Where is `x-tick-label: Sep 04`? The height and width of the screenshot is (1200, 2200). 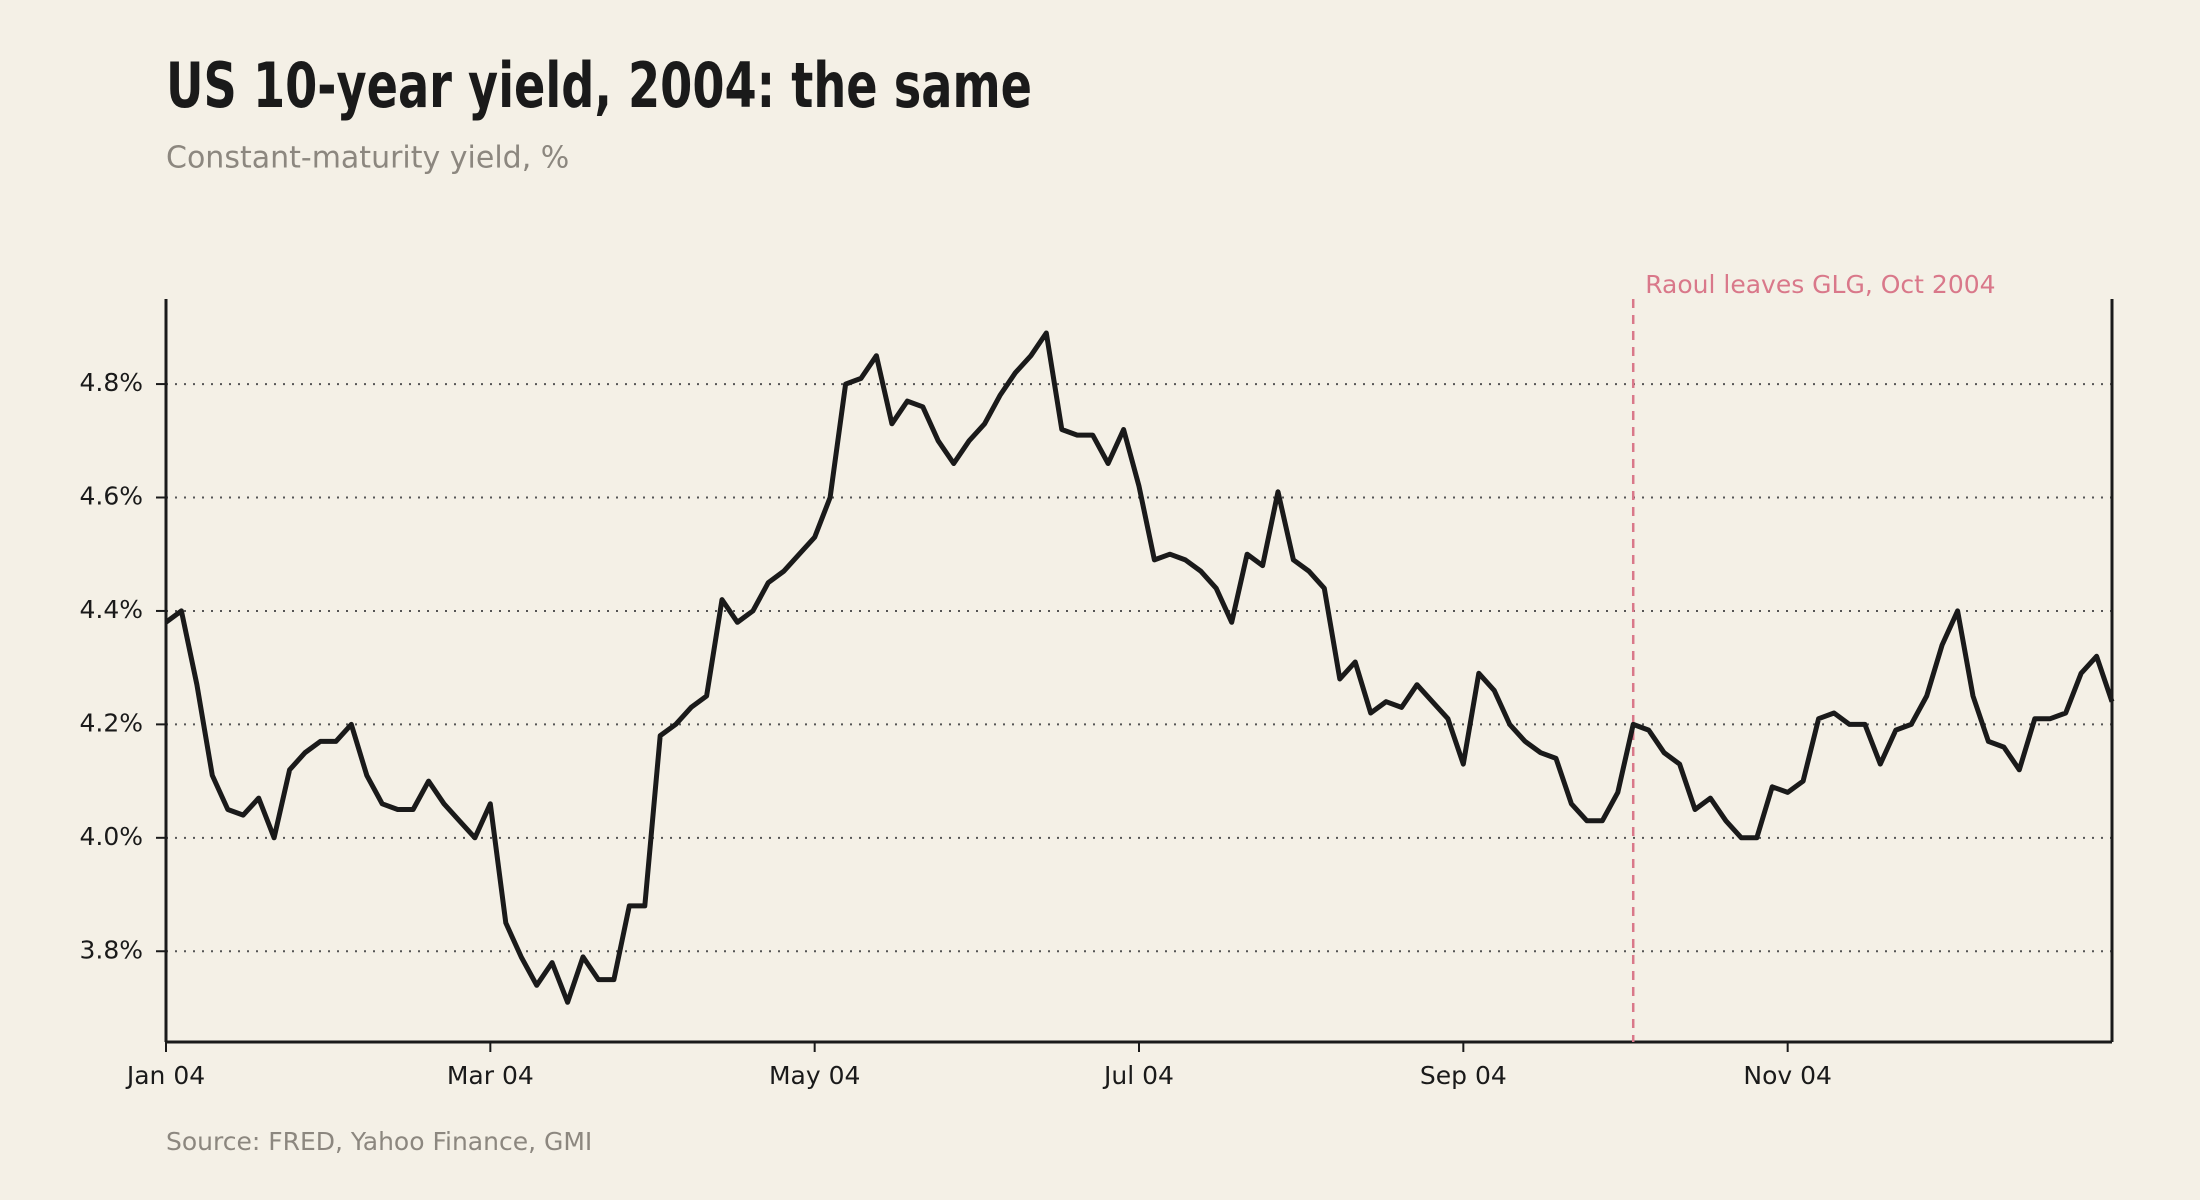 x-tick-label: Sep 04 is located at coordinates (1463, 1075).